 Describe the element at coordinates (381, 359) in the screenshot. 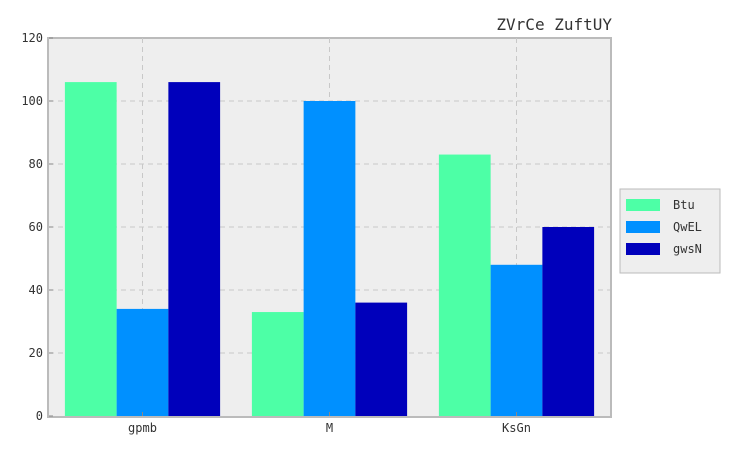

I see `bar-gwsN-M` at that location.